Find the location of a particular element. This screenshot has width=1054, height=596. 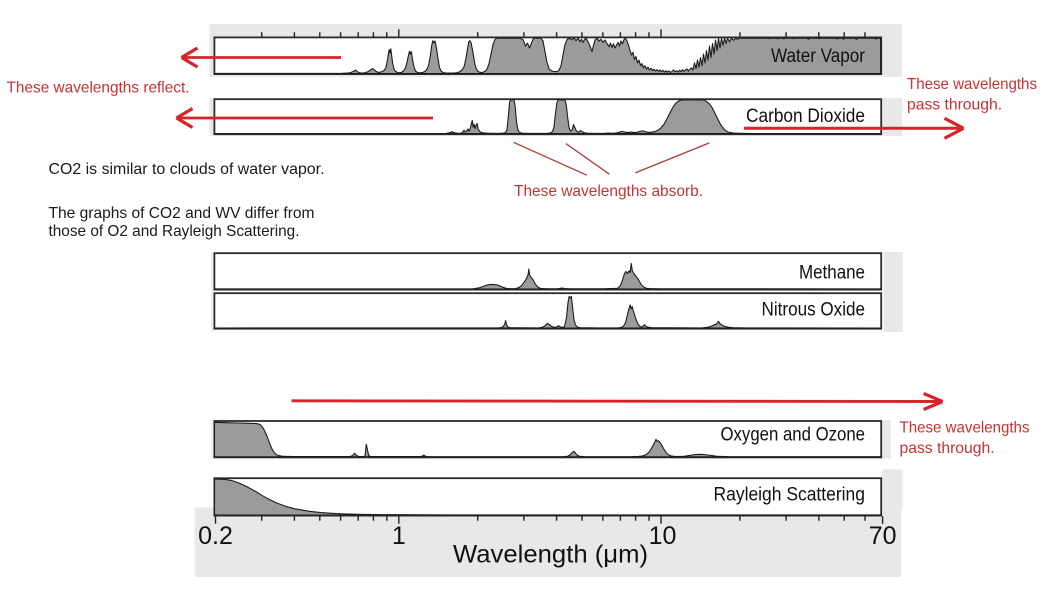

svg-text: Nitrous Oxide is located at coordinates (814, 309).